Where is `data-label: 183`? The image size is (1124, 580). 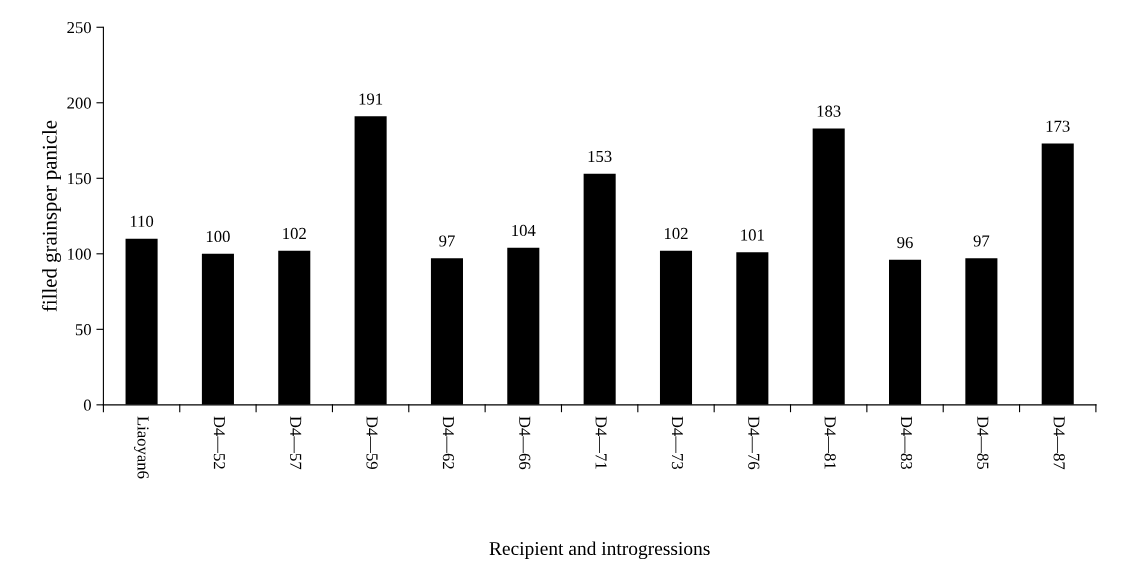
data-label: 183 is located at coordinates (829, 111).